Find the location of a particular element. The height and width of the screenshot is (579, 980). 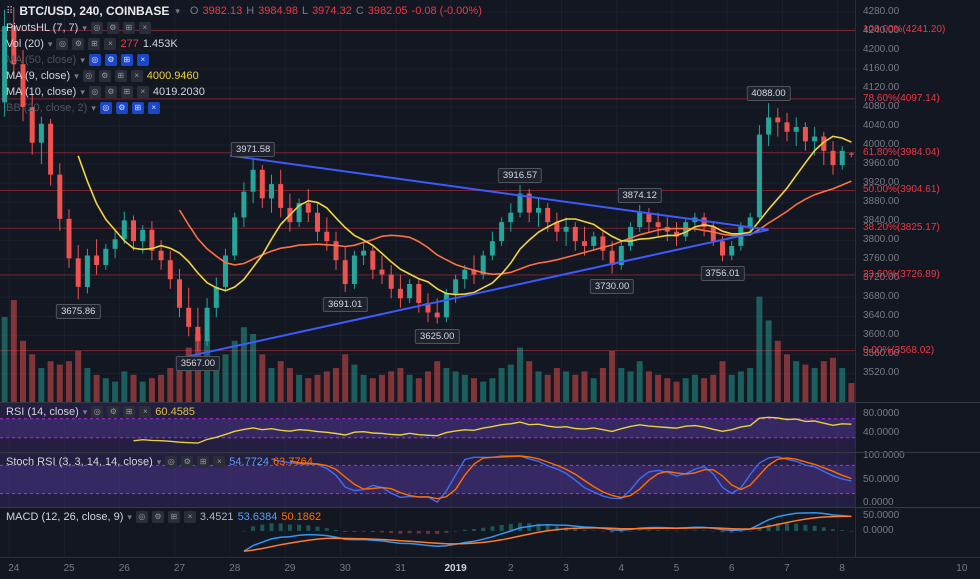

indicator-name: MA (50, close) is located at coordinates (41, 60).